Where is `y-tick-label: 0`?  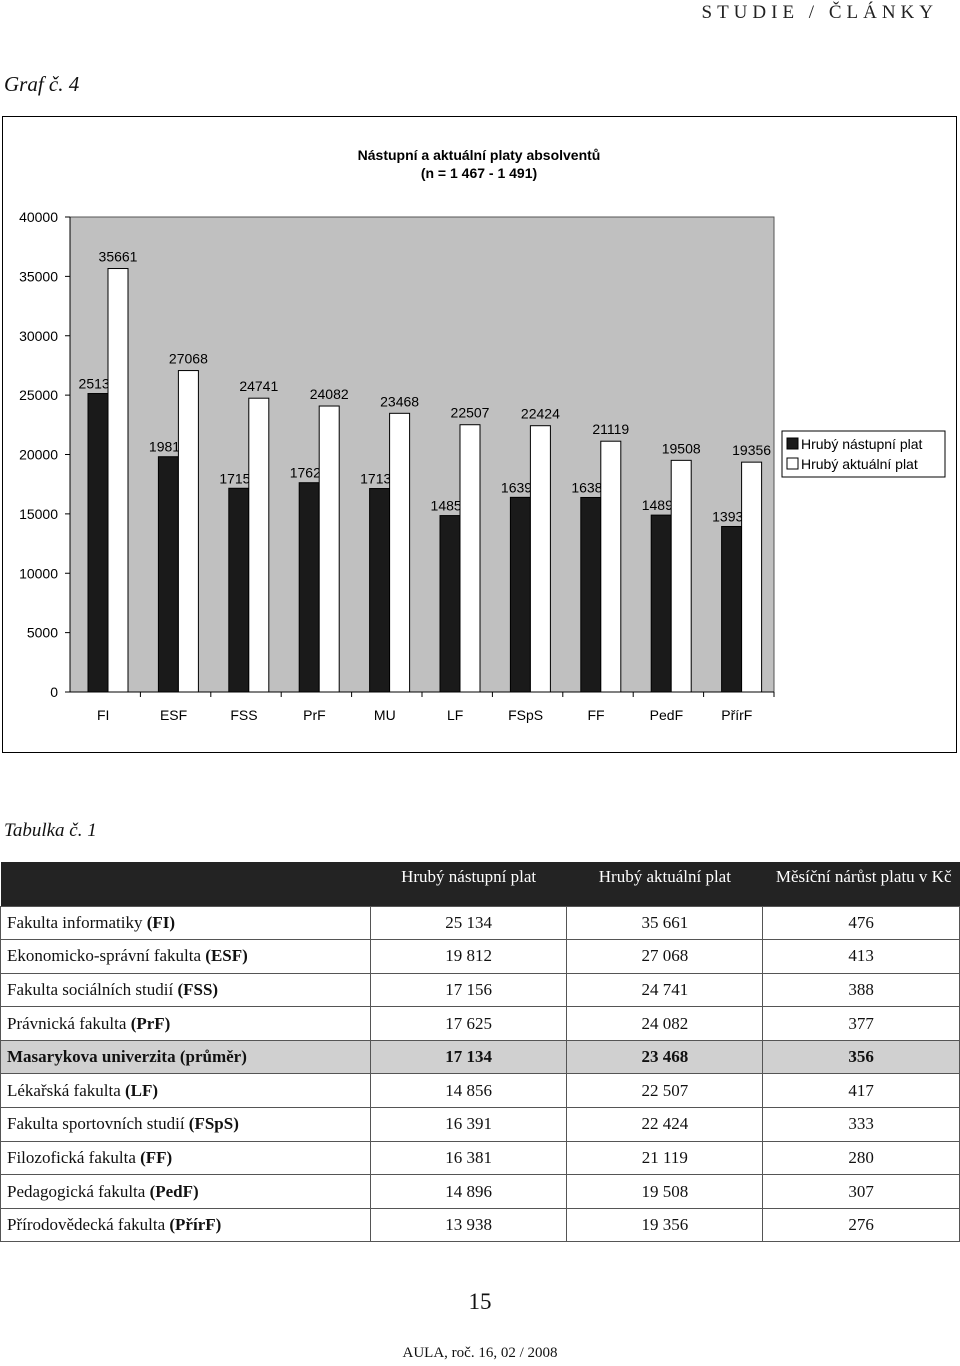
y-tick-label: 0 is located at coordinates (54, 692).